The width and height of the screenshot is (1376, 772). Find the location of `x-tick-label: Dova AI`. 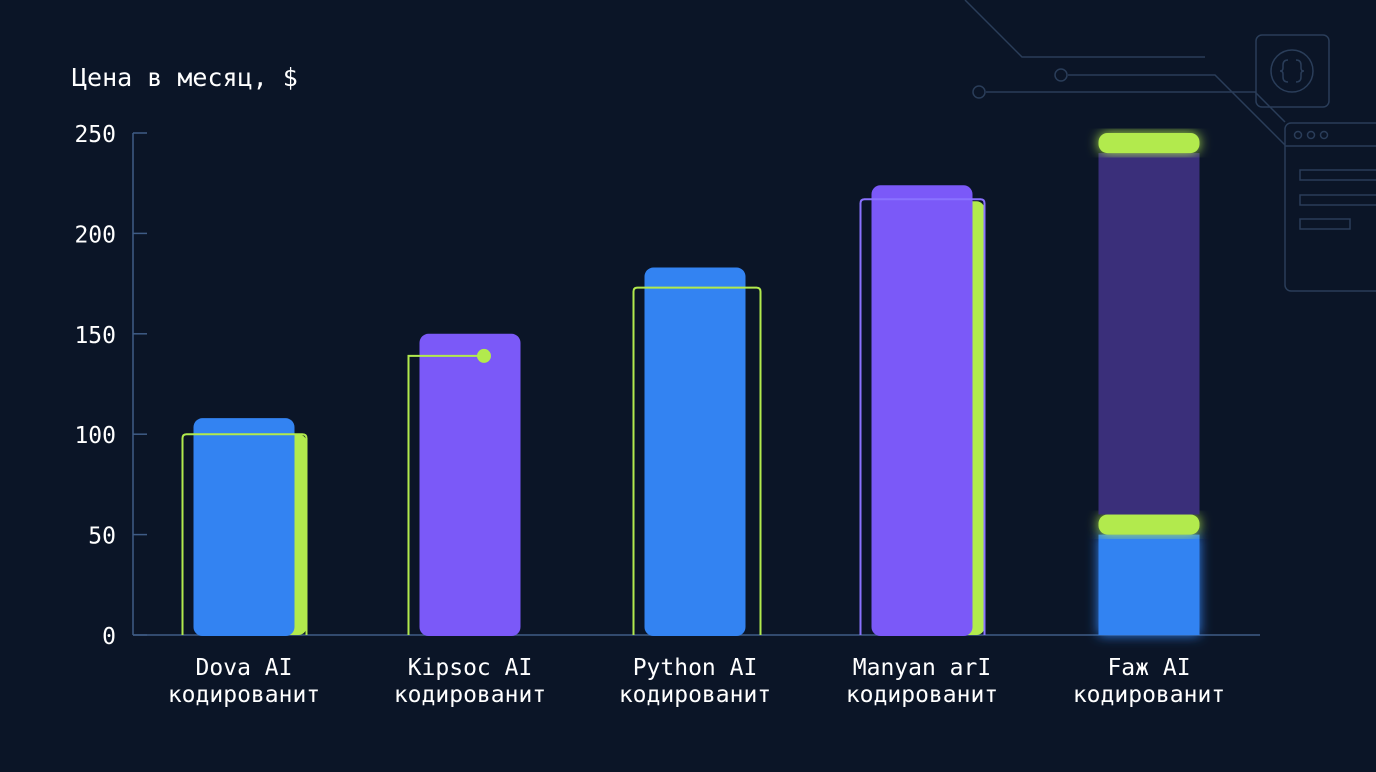

x-tick-label: Dova AI is located at coordinates (244, 668).